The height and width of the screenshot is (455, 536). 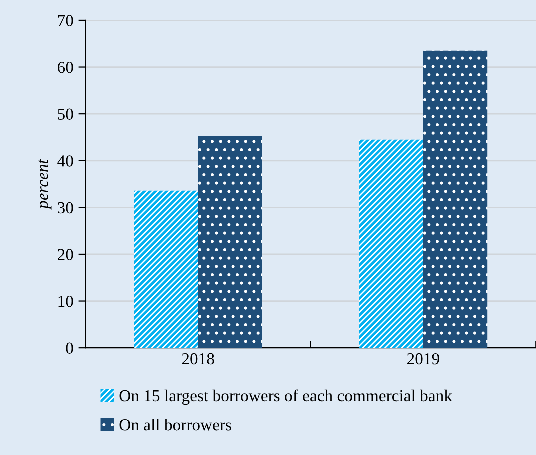 What do you see at coordinates (66, 114) in the screenshot?
I see `y-tick-label: 50` at bounding box center [66, 114].